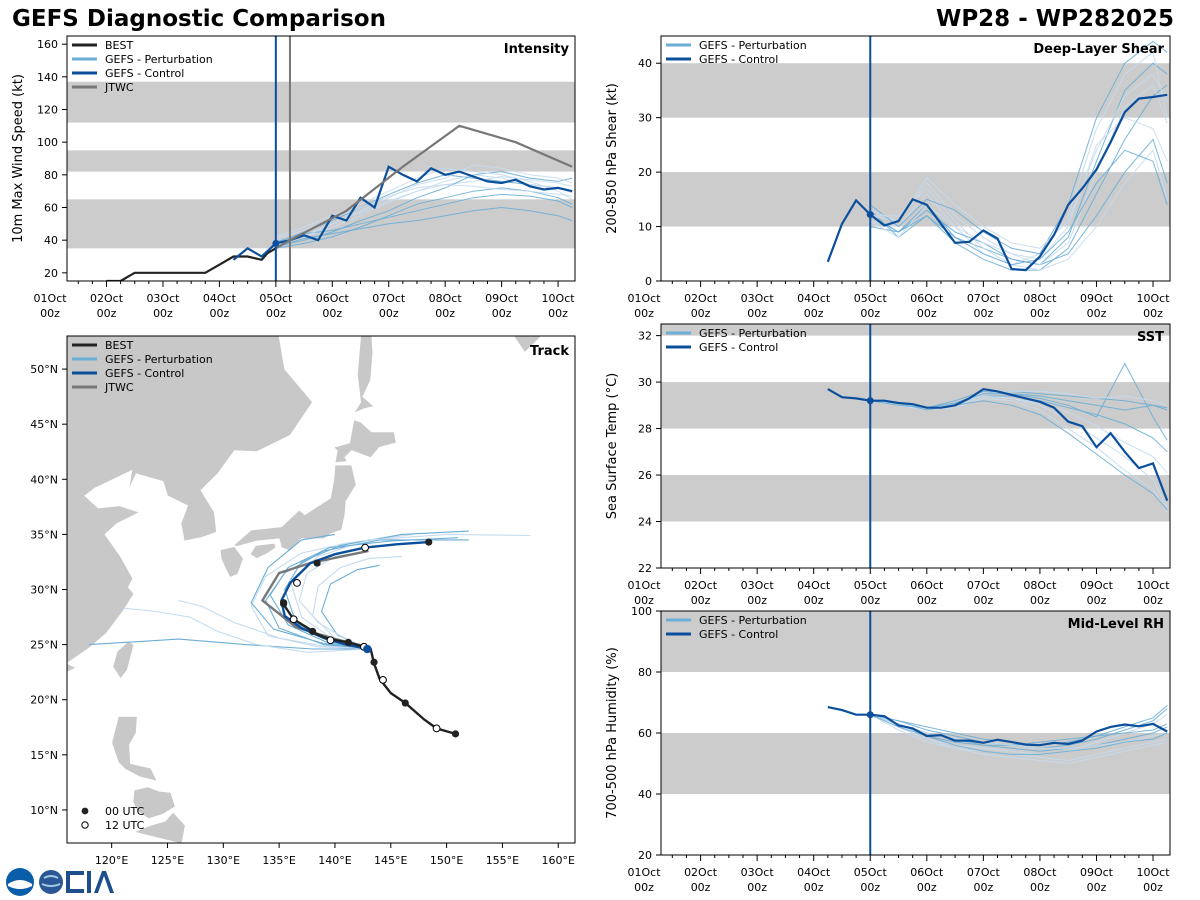  Describe the element at coordinates (44, 369) in the screenshot. I see `lat-tick-label: 50°N` at that location.